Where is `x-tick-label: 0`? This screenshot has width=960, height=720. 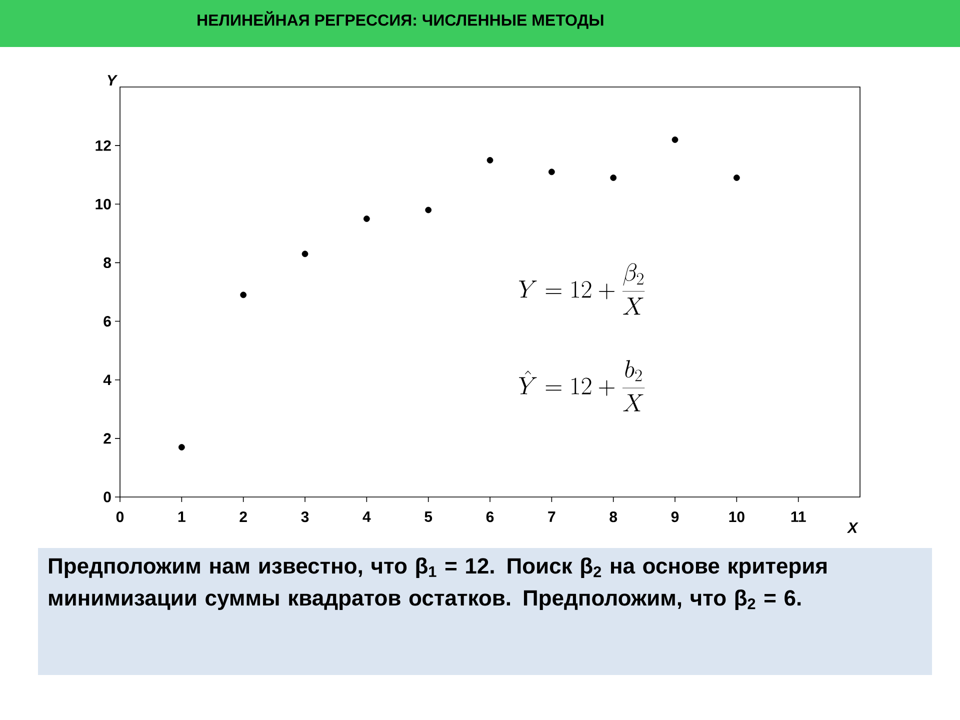
x-tick-label: 0 is located at coordinates (120, 517).